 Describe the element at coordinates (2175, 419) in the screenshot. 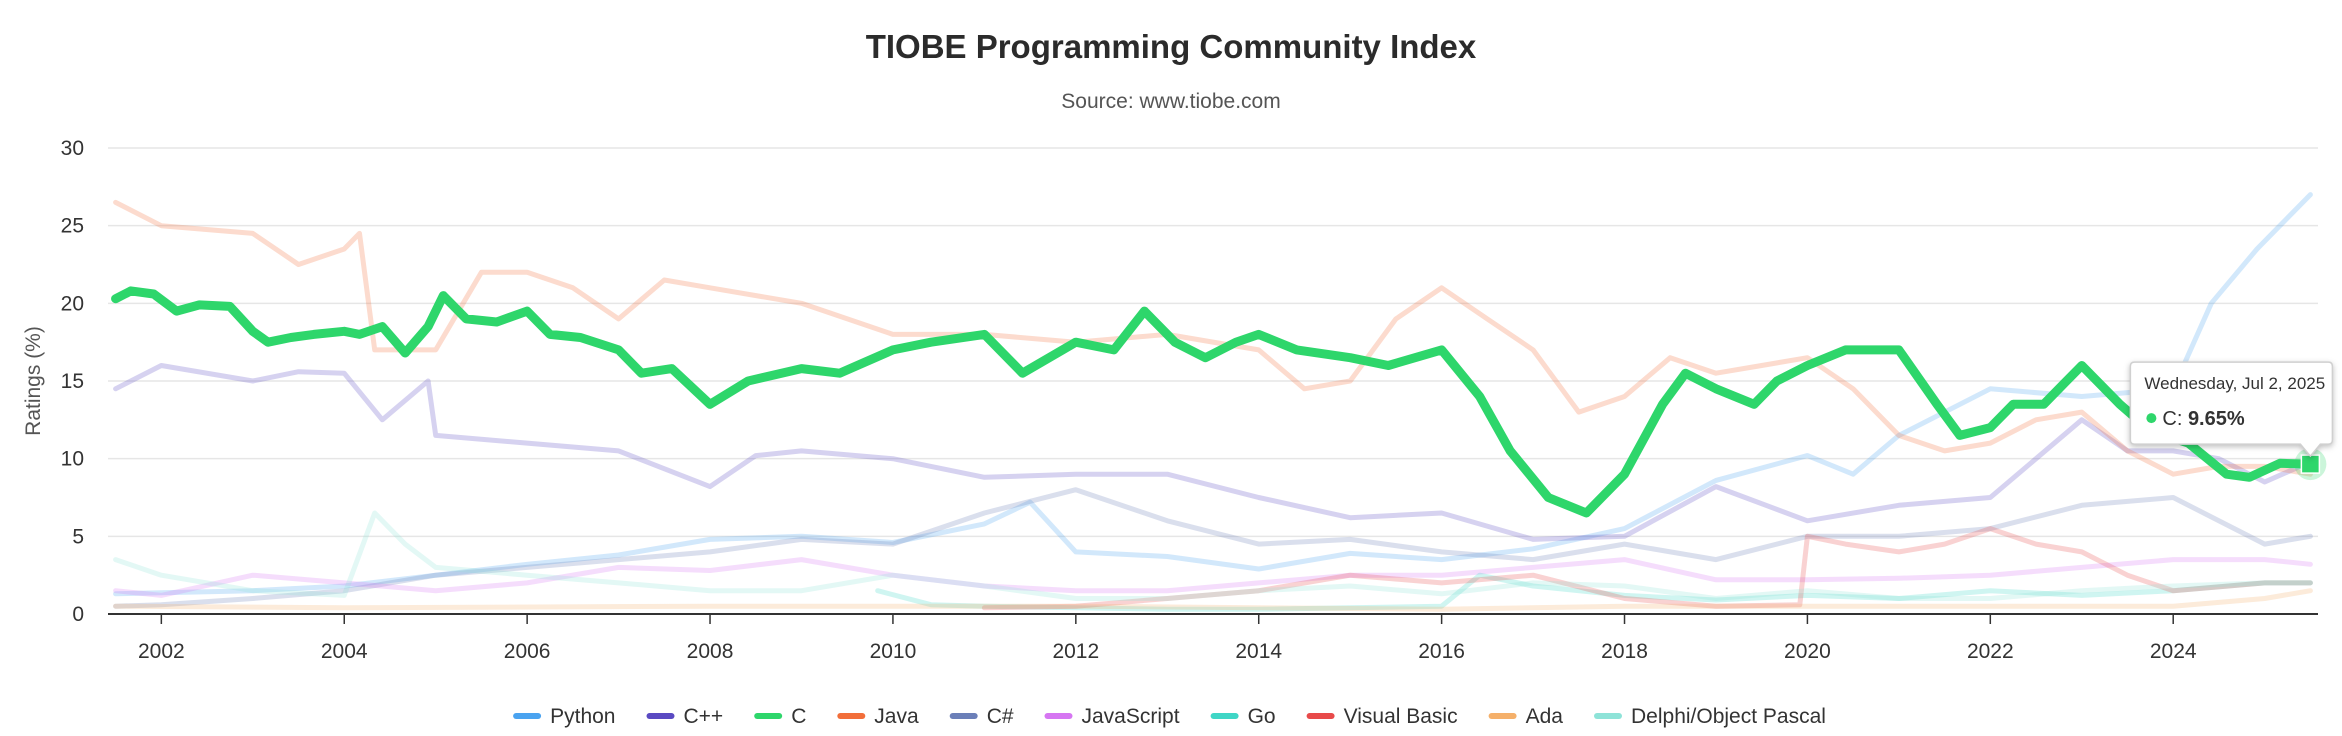

I see `tooltip-series-label: C:` at that location.